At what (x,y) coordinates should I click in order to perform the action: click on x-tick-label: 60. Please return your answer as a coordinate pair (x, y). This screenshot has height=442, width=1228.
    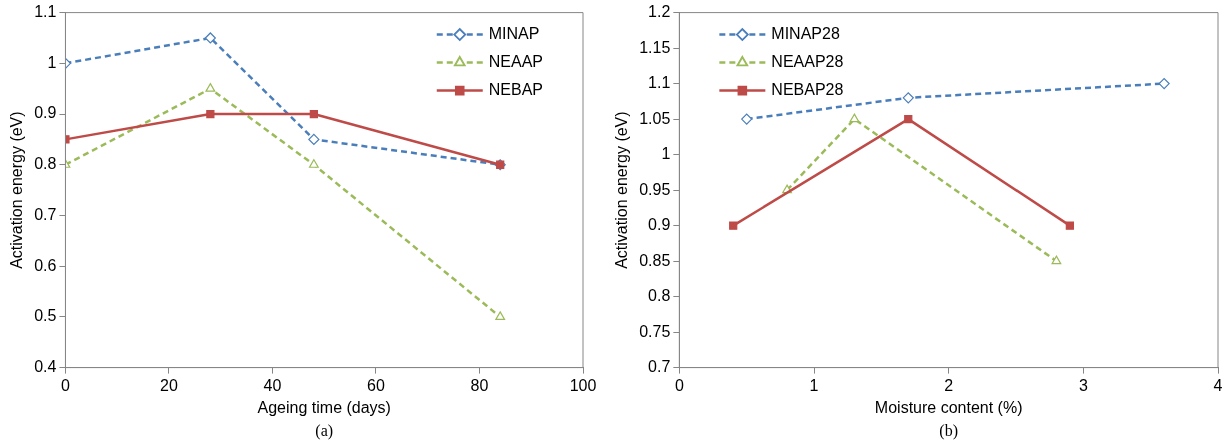
    Looking at the image, I should click on (376, 385).